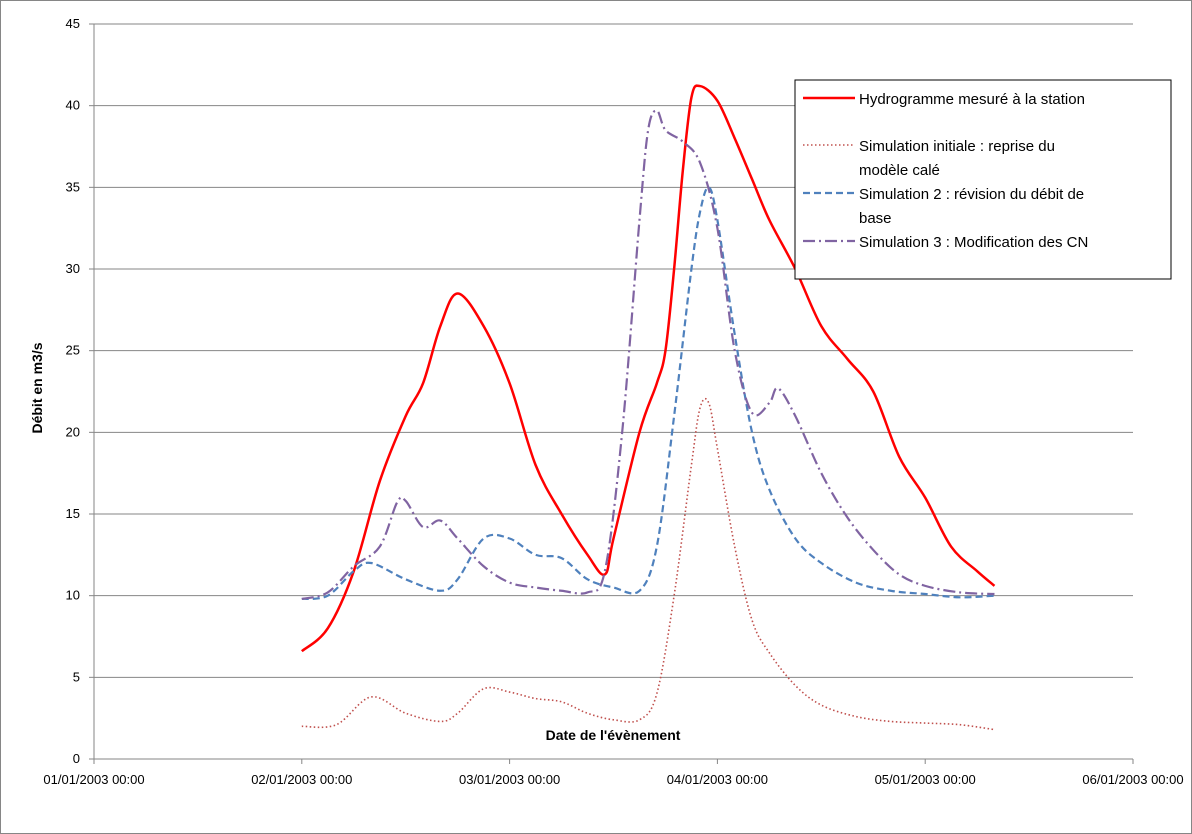 The width and height of the screenshot is (1192, 834). I want to click on legend-entry-3: base, so click(875, 218).